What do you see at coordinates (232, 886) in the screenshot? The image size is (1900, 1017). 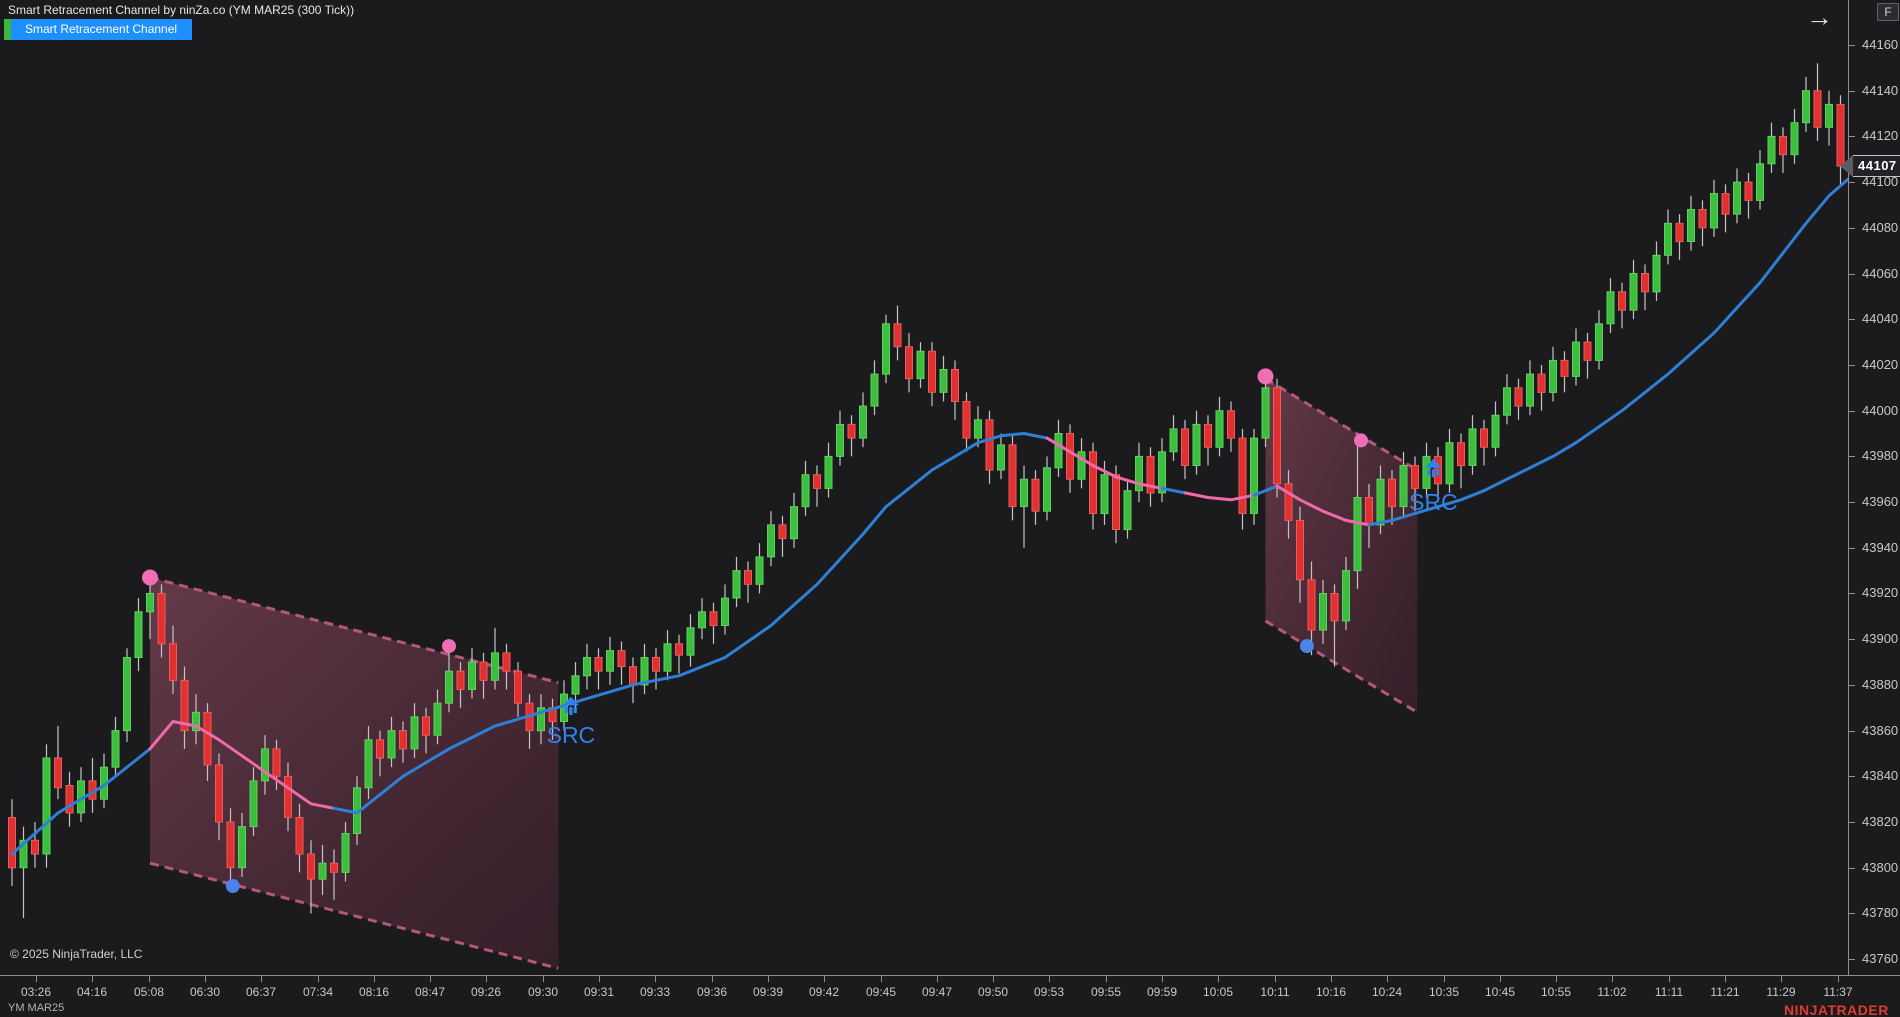 I see `swing-blue-dot` at bounding box center [232, 886].